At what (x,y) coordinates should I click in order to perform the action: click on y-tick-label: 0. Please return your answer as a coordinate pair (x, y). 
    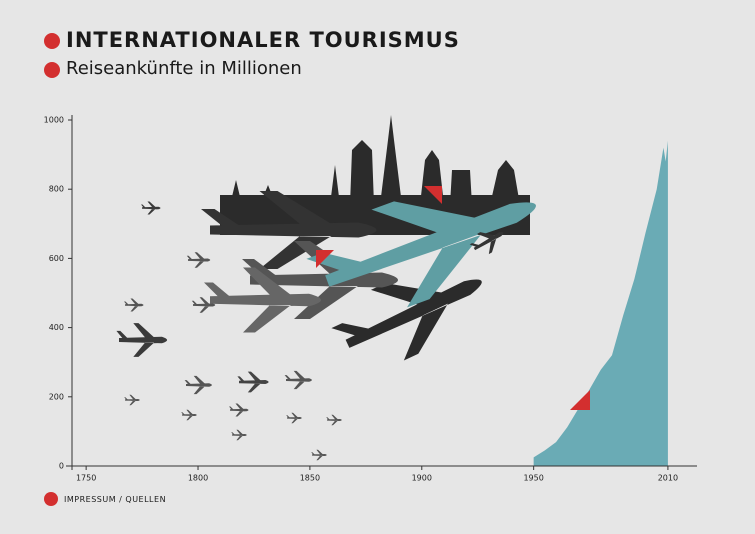
    Looking at the image, I should click on (61, 466).